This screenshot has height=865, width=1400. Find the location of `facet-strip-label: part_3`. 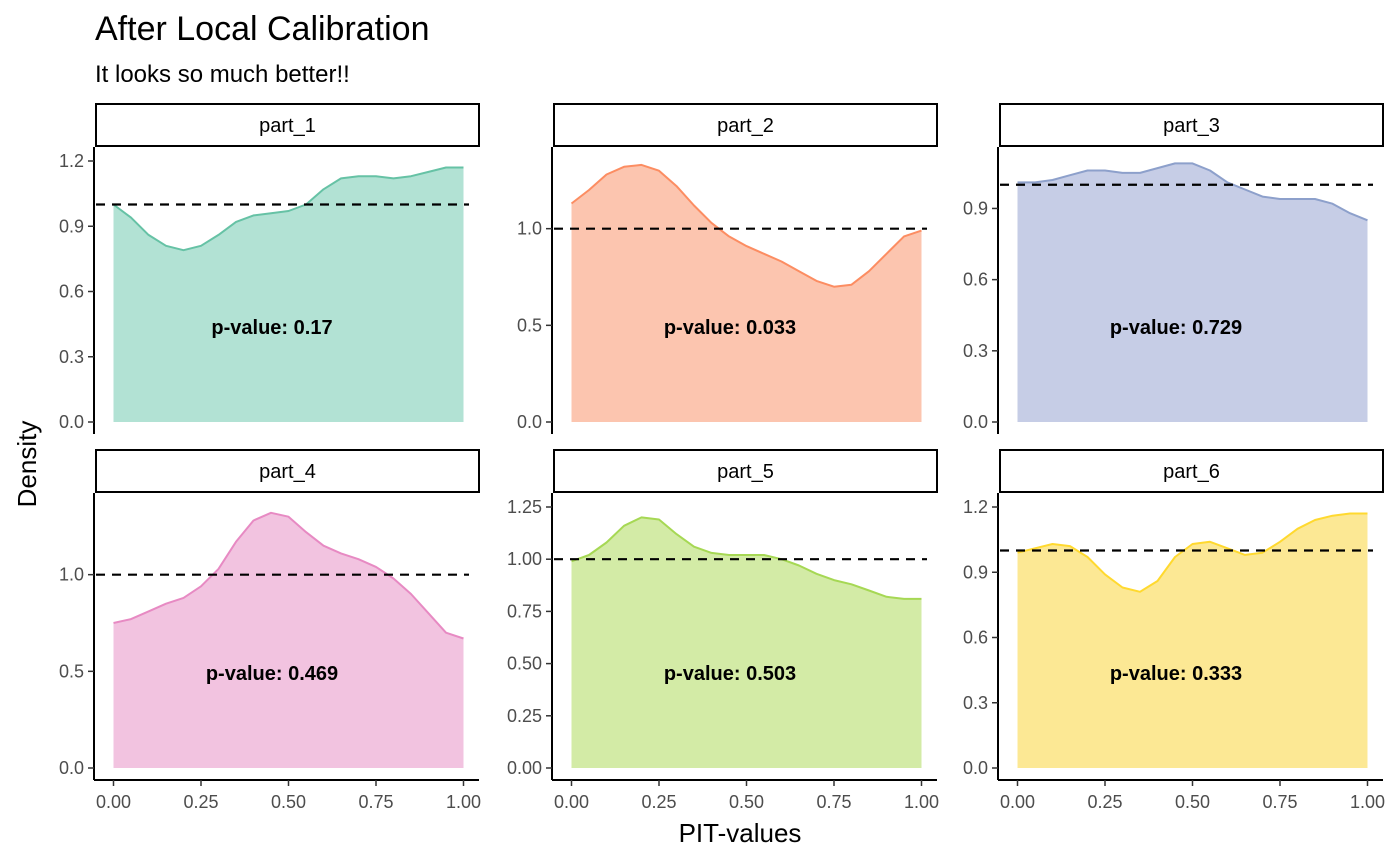

facet-strip-label: part_3 is located at coordinates (1191, 126).